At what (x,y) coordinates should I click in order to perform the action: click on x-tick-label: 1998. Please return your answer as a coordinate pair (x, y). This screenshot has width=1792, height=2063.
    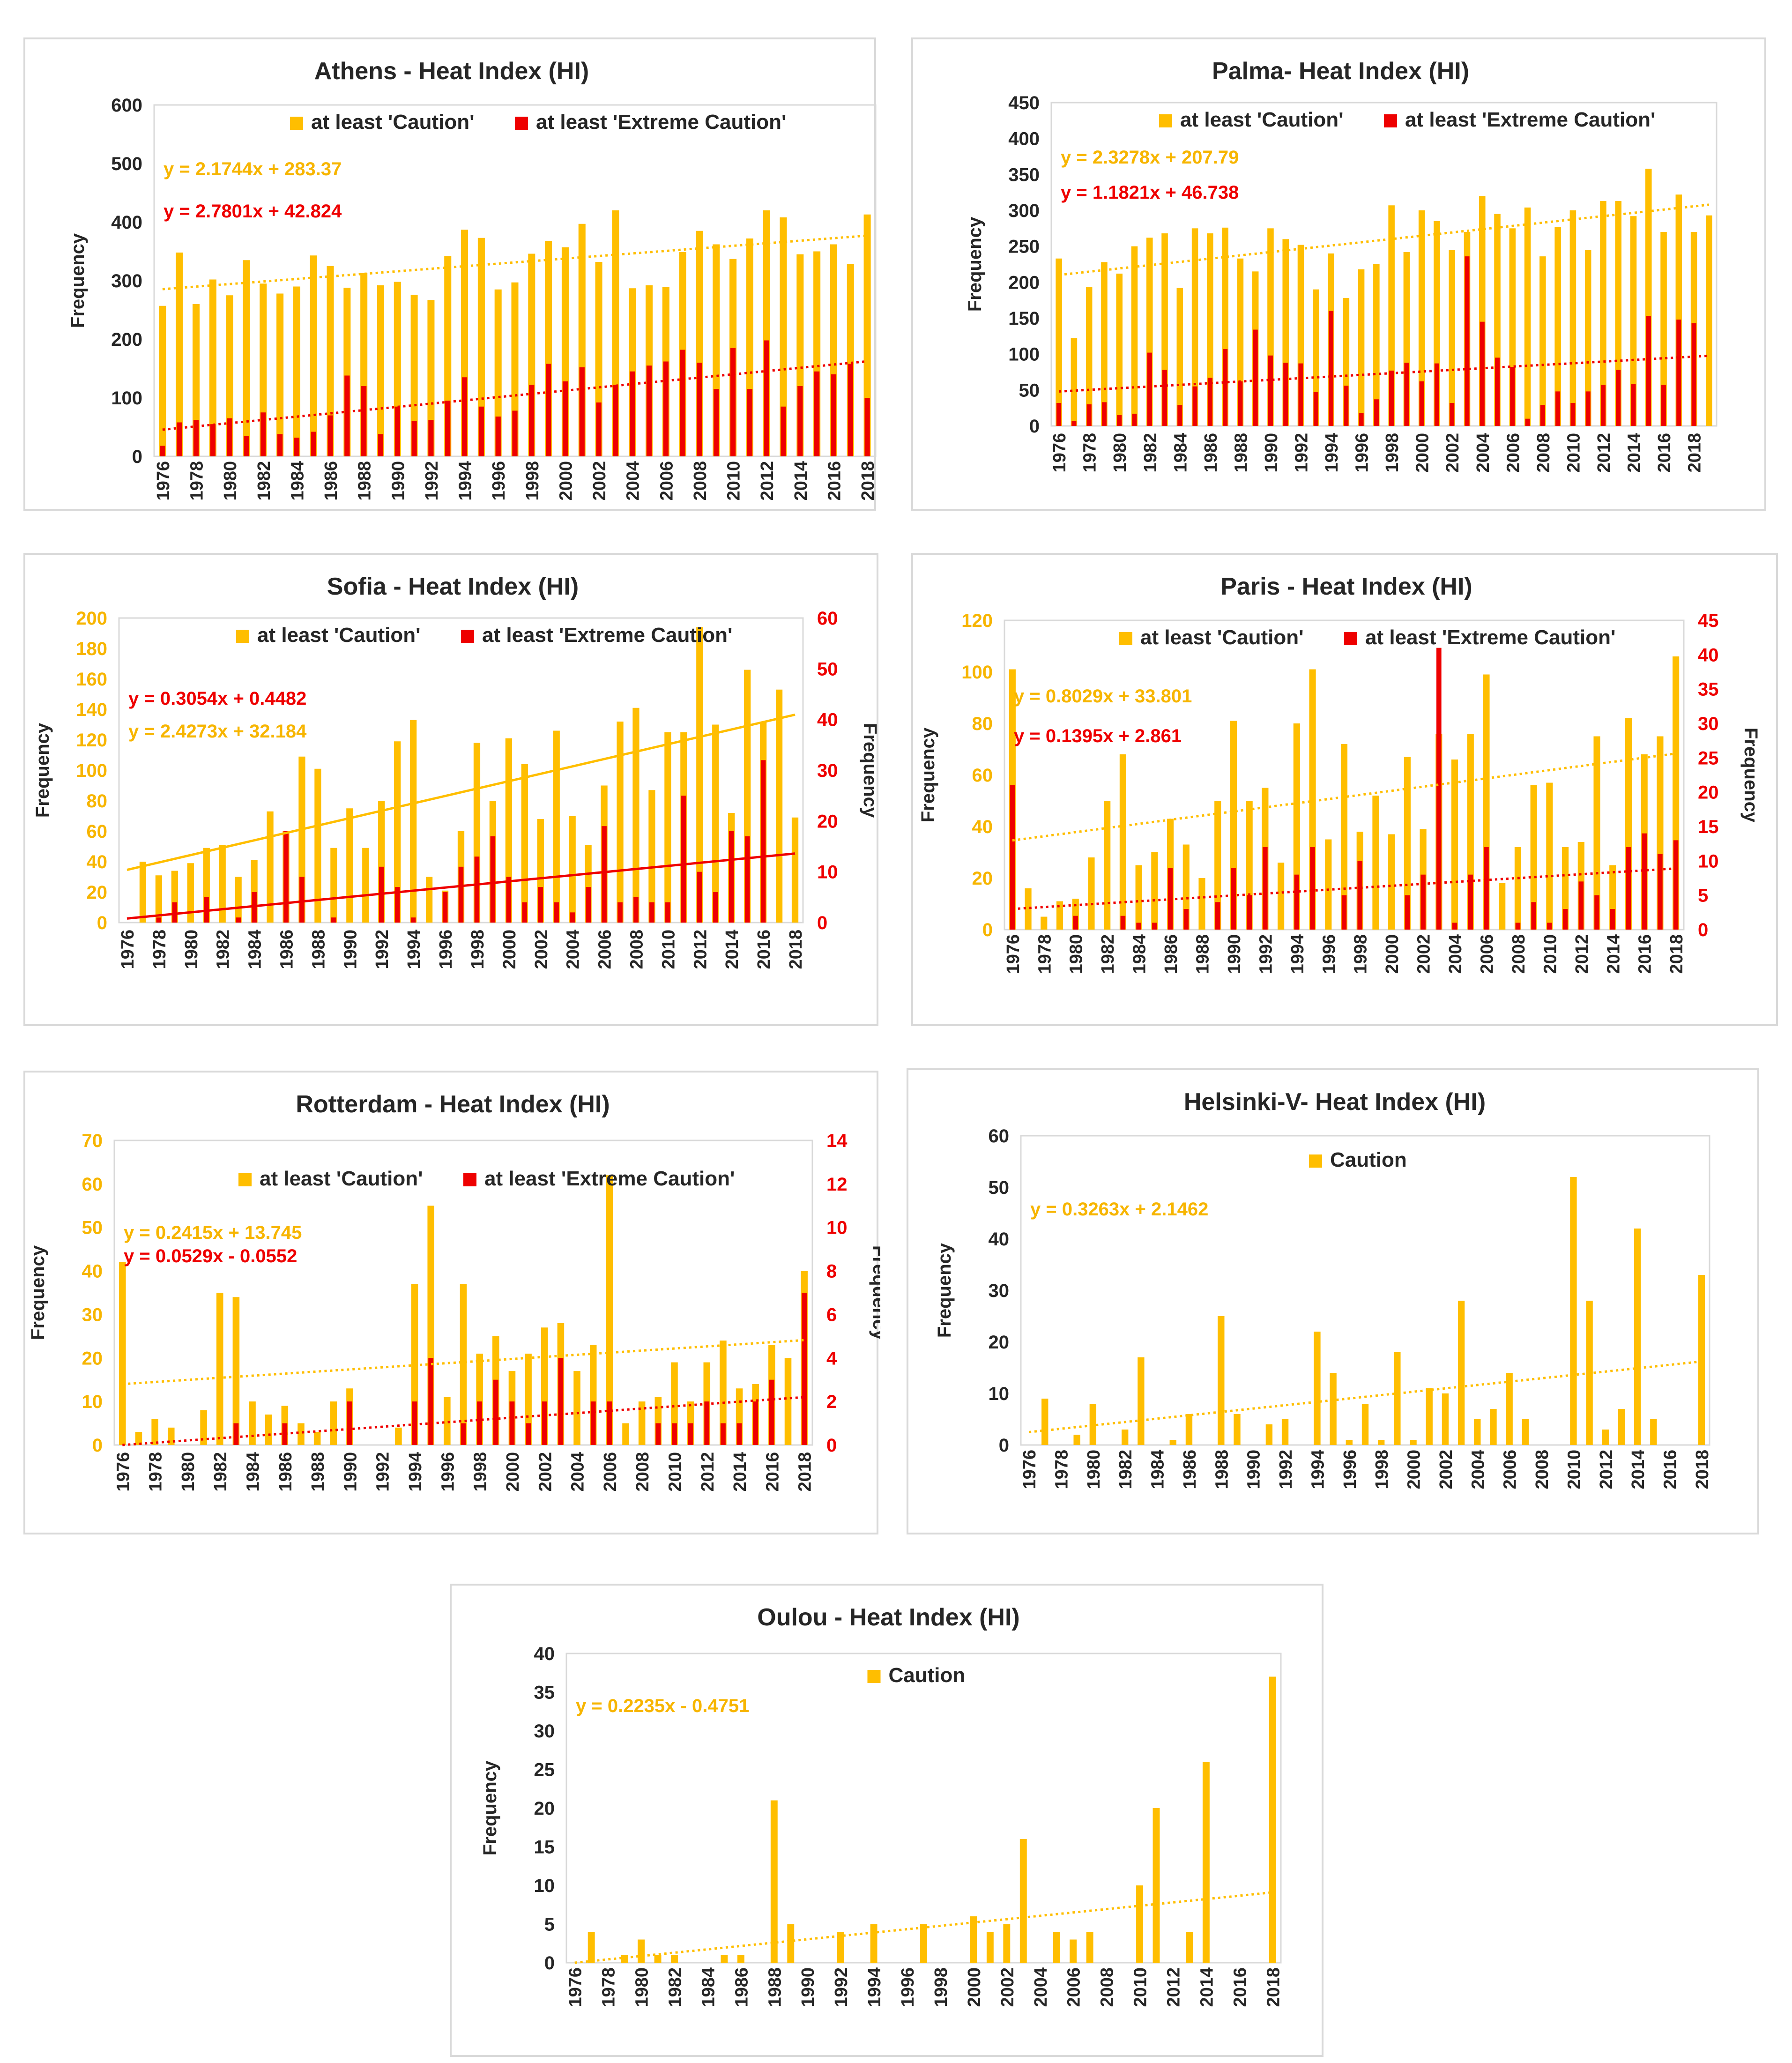
    Looking at the image, I should click on (478, 949).